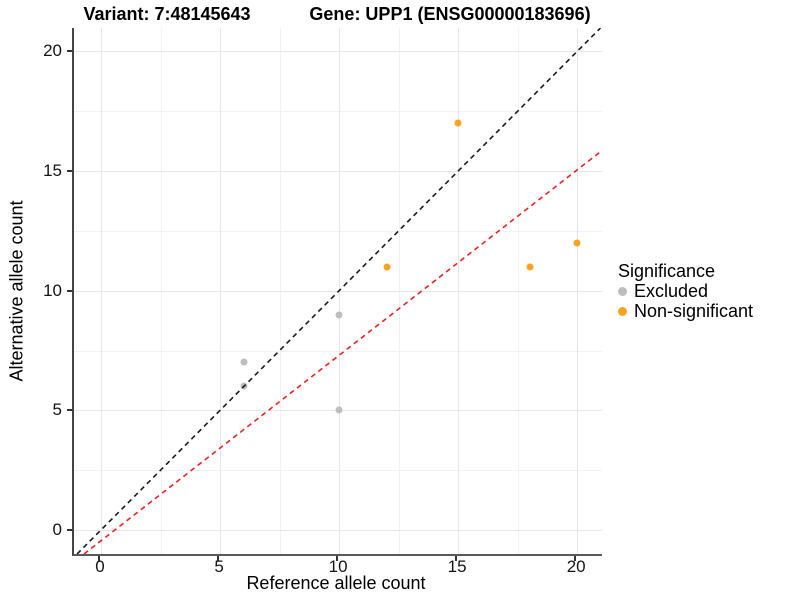 Image resolution: width=800 pixels, height=600 pixels. Describe the element at coordinates (52, 290) in the screenshot. I see `y-tick-label: 10` at that location.